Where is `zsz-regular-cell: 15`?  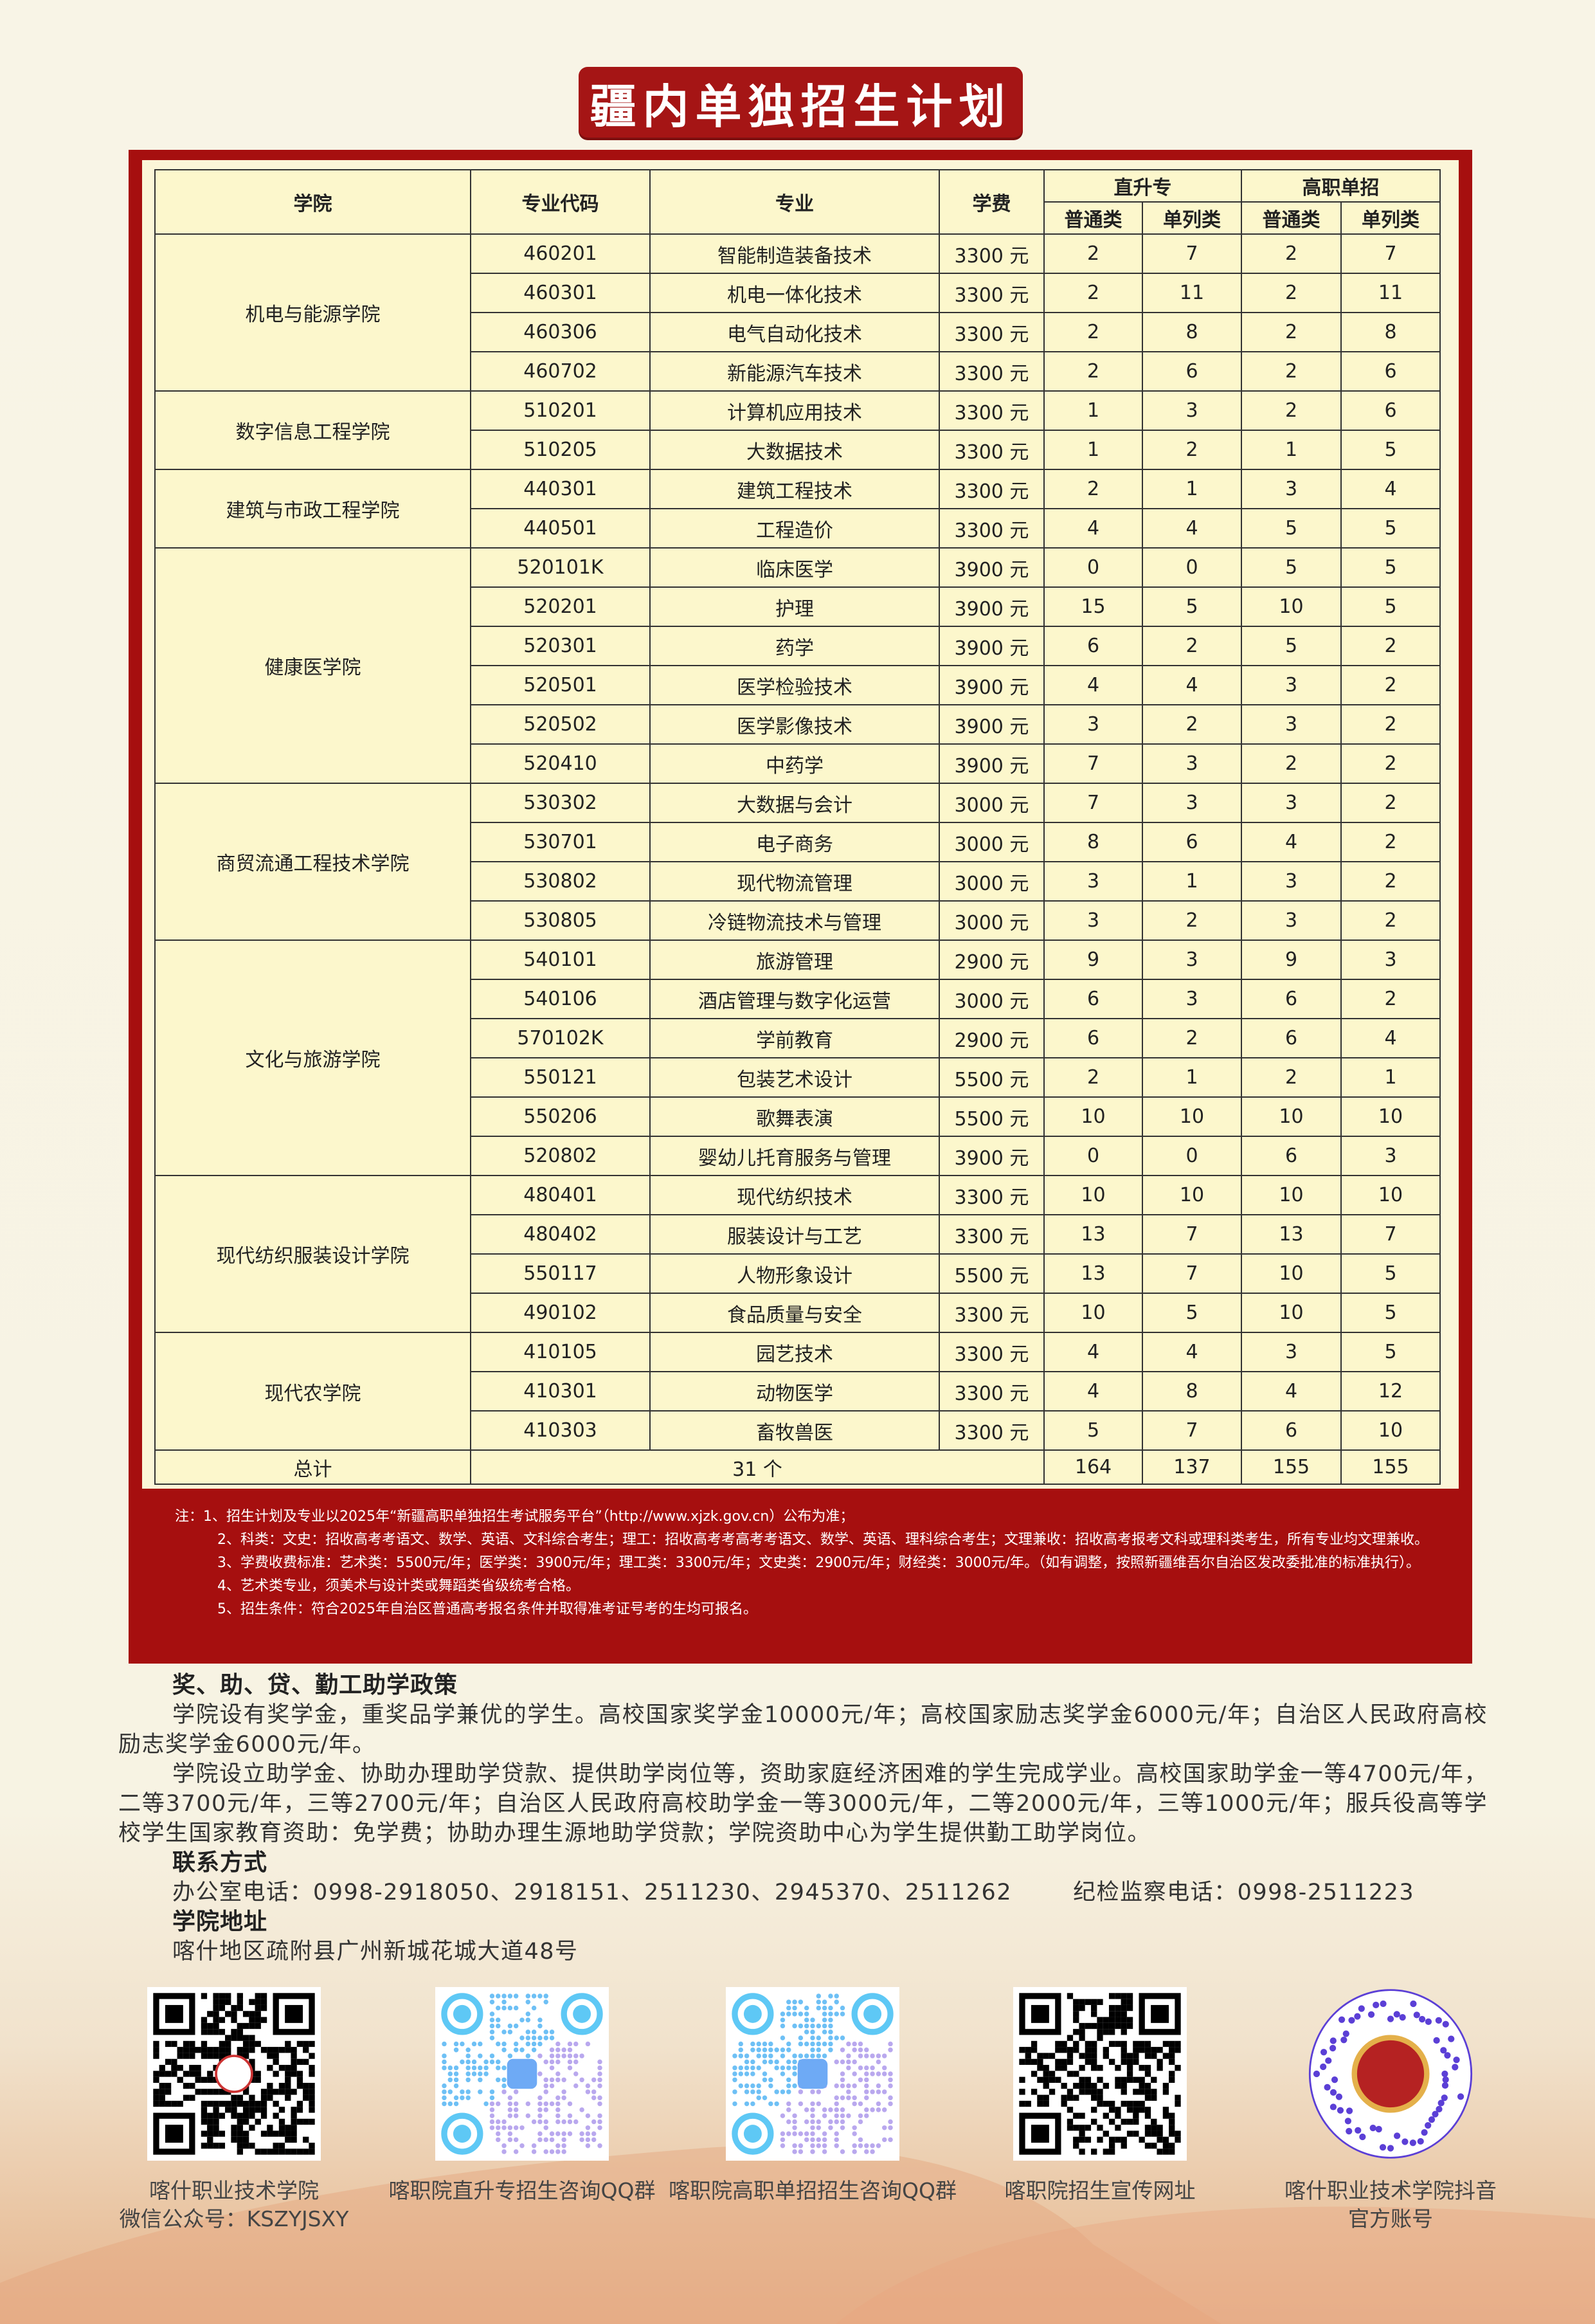
zsz-regular-cell: 15 is located at coordinates (1093, 606).